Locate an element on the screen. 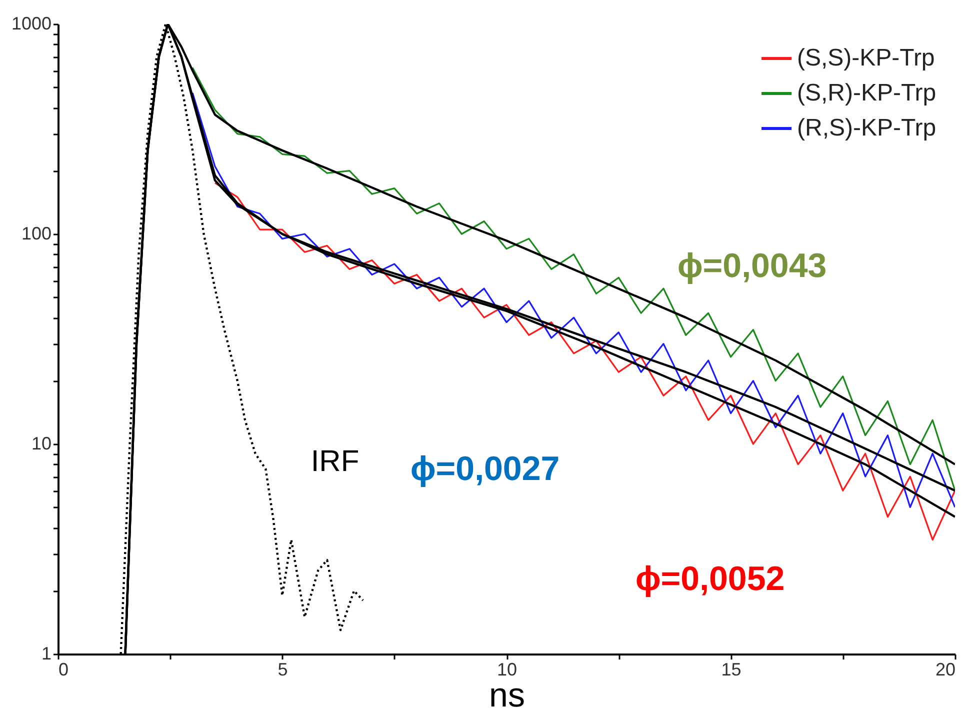 Image resolution: width=971 pixels, height=718 pixels. annotation: ϕ=0,0027 is located at coordinates (485, 469).